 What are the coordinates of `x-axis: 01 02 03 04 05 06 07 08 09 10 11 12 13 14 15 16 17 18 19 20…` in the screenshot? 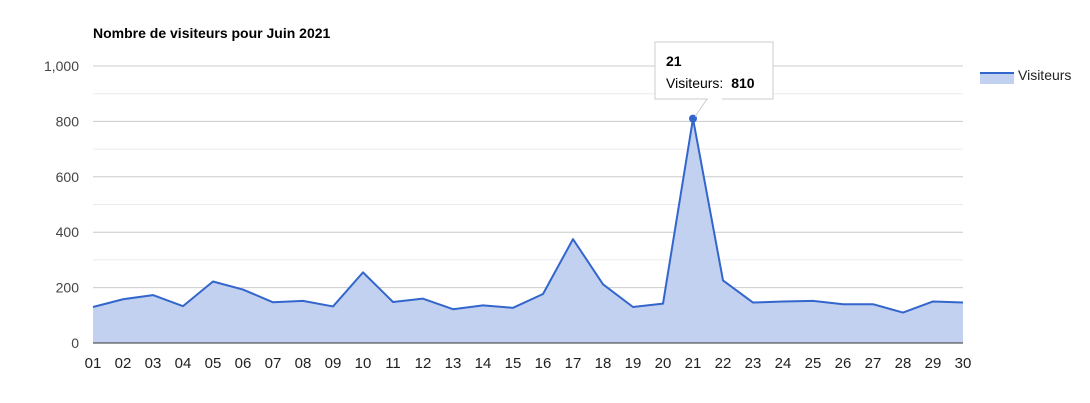 It's located at (528, 363).